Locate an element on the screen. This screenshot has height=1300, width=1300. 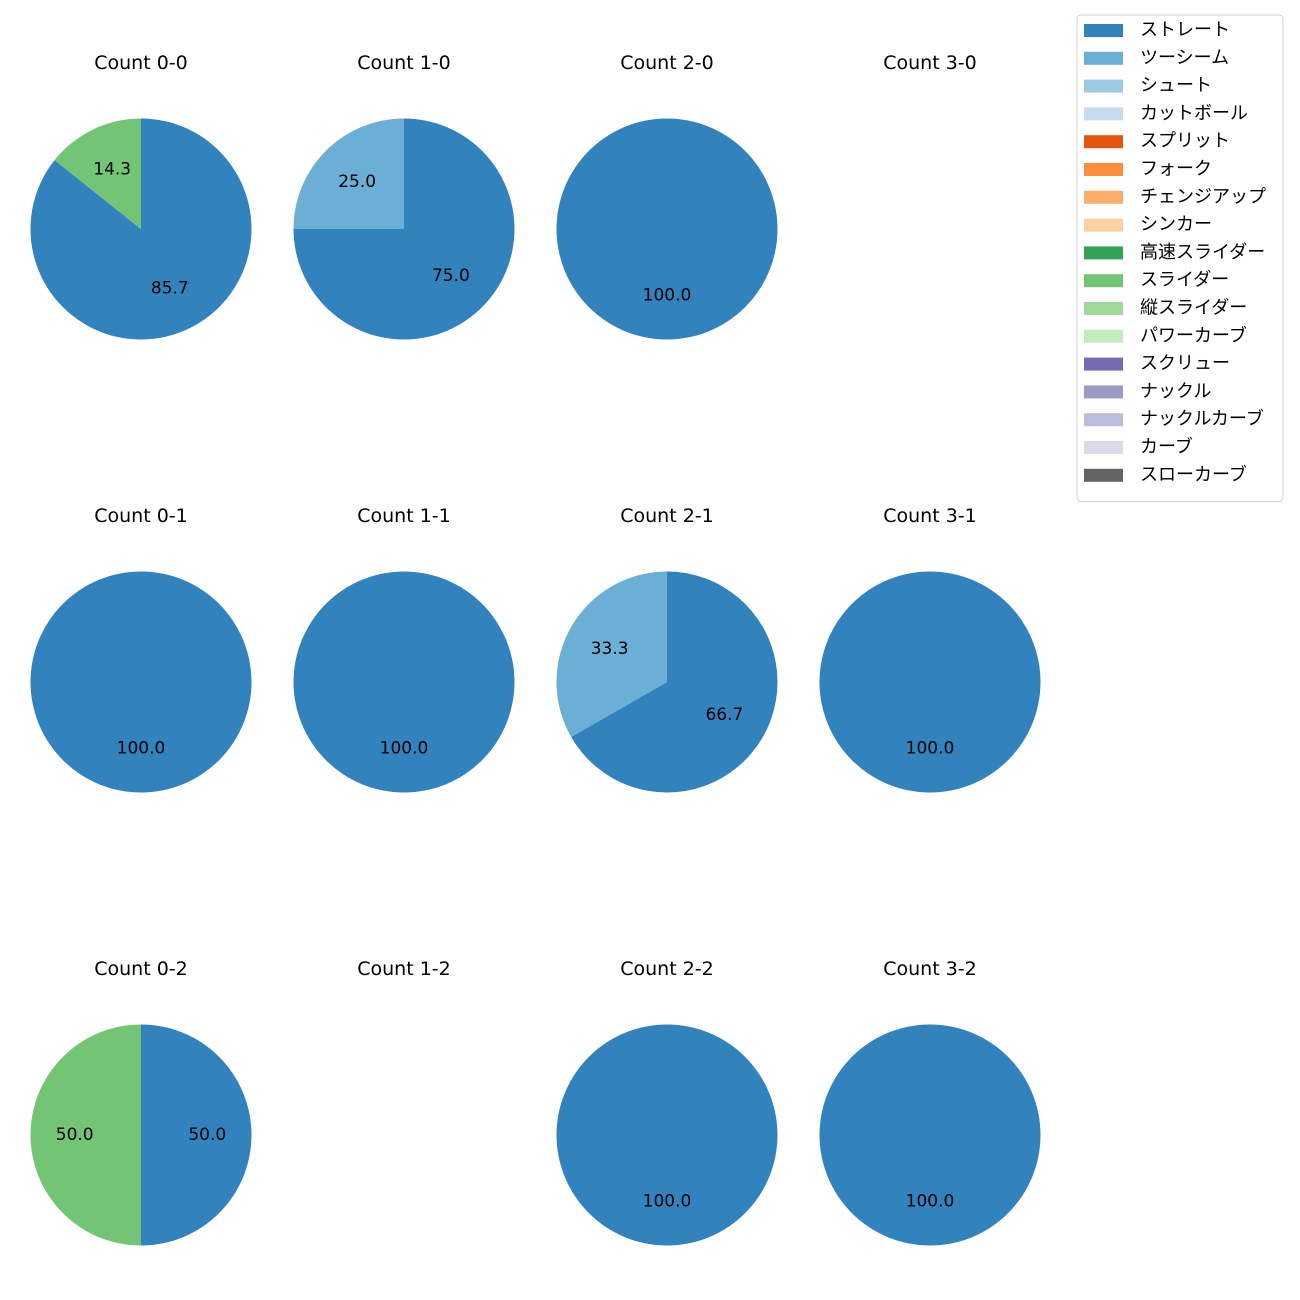
legend-item: パワーカーブ is located at coordinates (1165, 335).